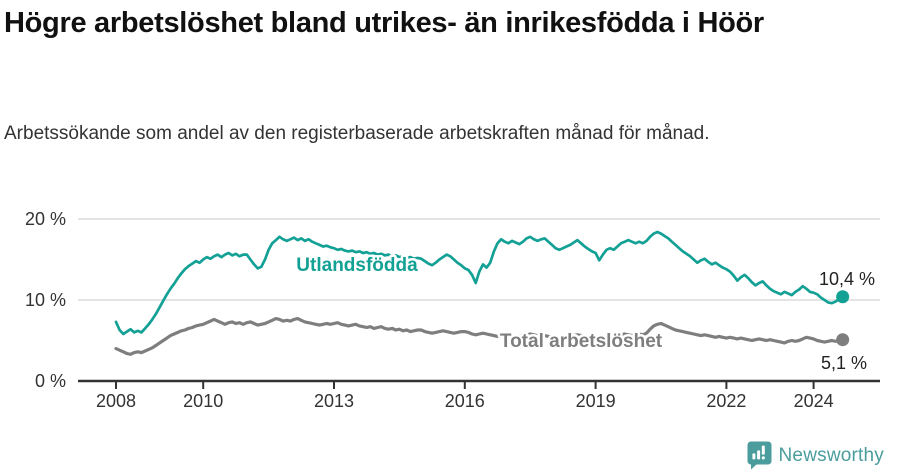  What do you see at coordinates (479, 336) in the screenshot?
I see `series-line-total` at bounding box center [479, 336].